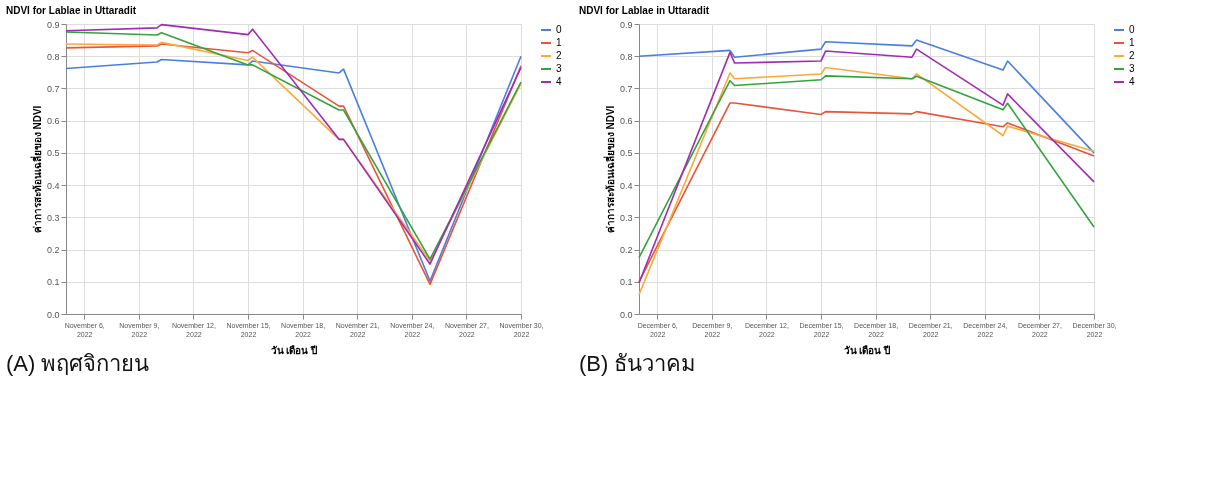  I want to click on text: (A) พฤศจิกายน, so click(78, 363).